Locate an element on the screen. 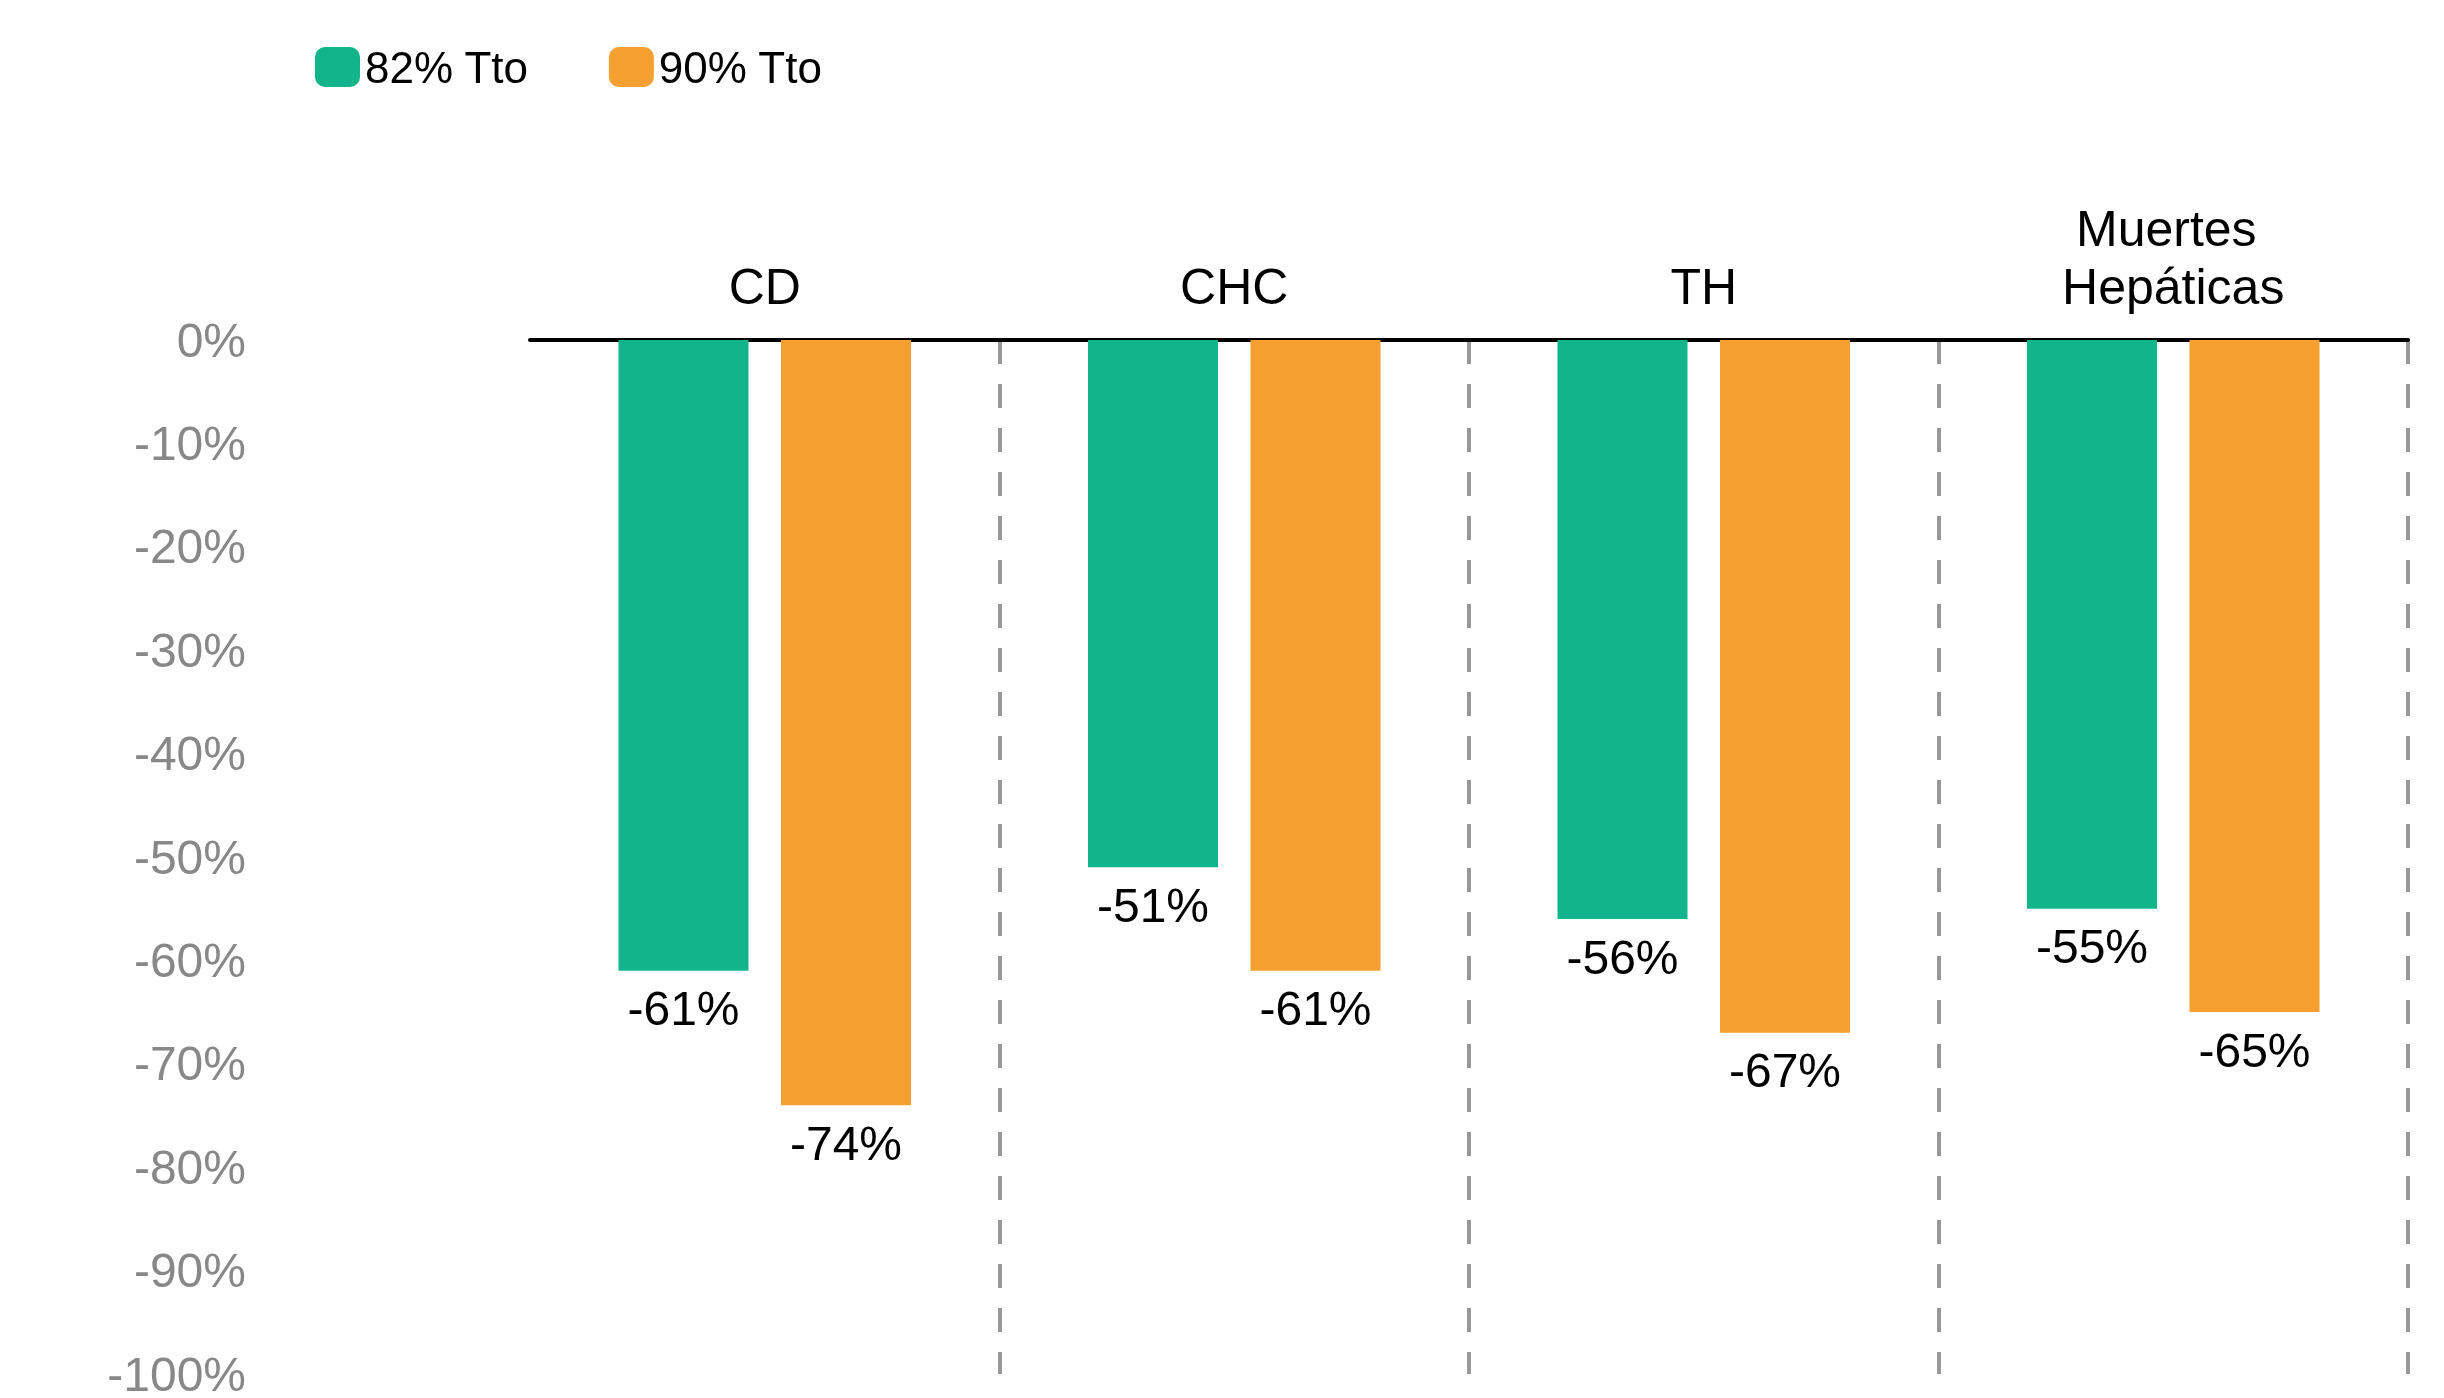 This screenshot has height=1398, width=2444. y-tick-label: -70% is located at coordinates (189, 1064).